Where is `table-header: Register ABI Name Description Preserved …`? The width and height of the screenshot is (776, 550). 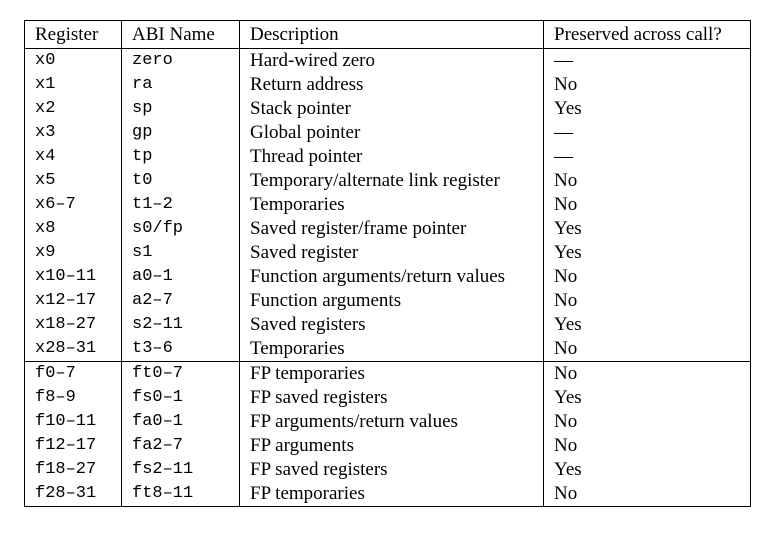 table-header: Register ABI Name Description Preserved … is located at coordinates (387, 34).